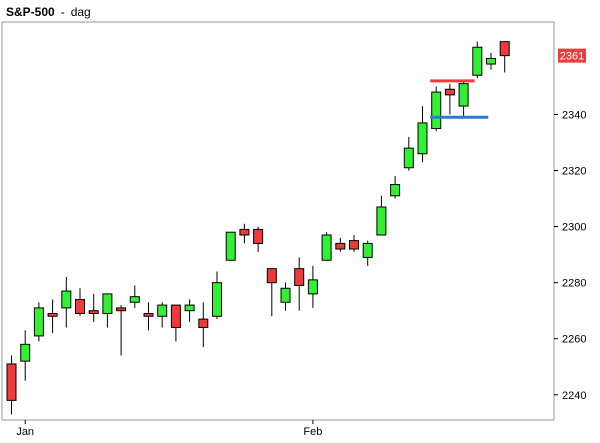  I want to click on x-tick-label: Feb, so click(312, 432).